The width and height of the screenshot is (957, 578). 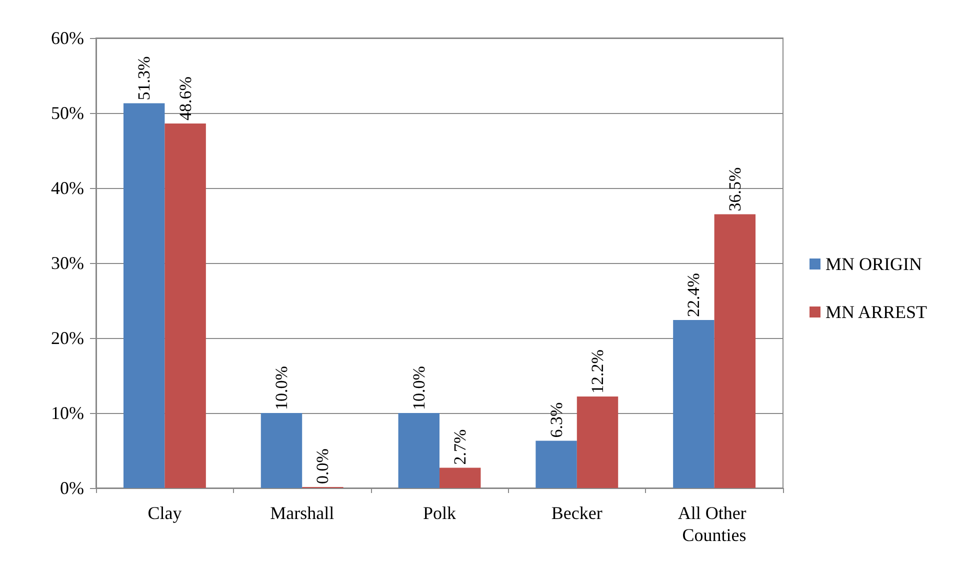 I want to click on data-label: 36.5%, so click(x=734, y=189).